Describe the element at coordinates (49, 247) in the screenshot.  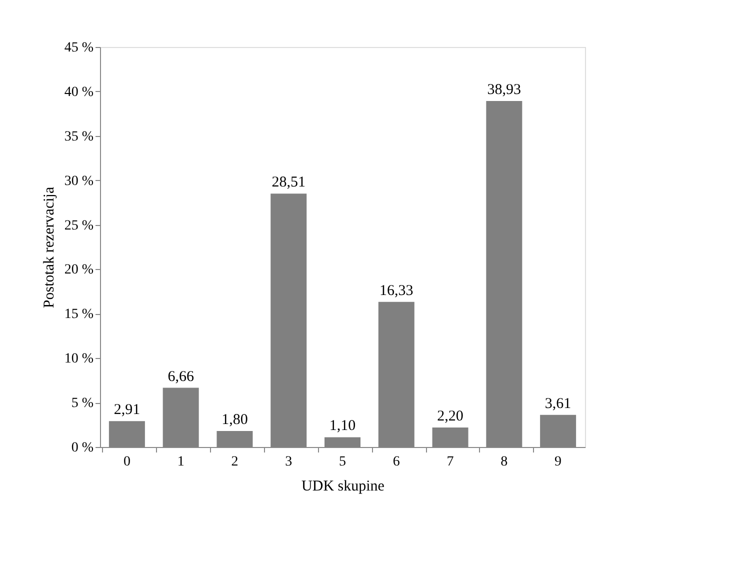
I see `y-axis-title: Postotak rezervacija` at that location.